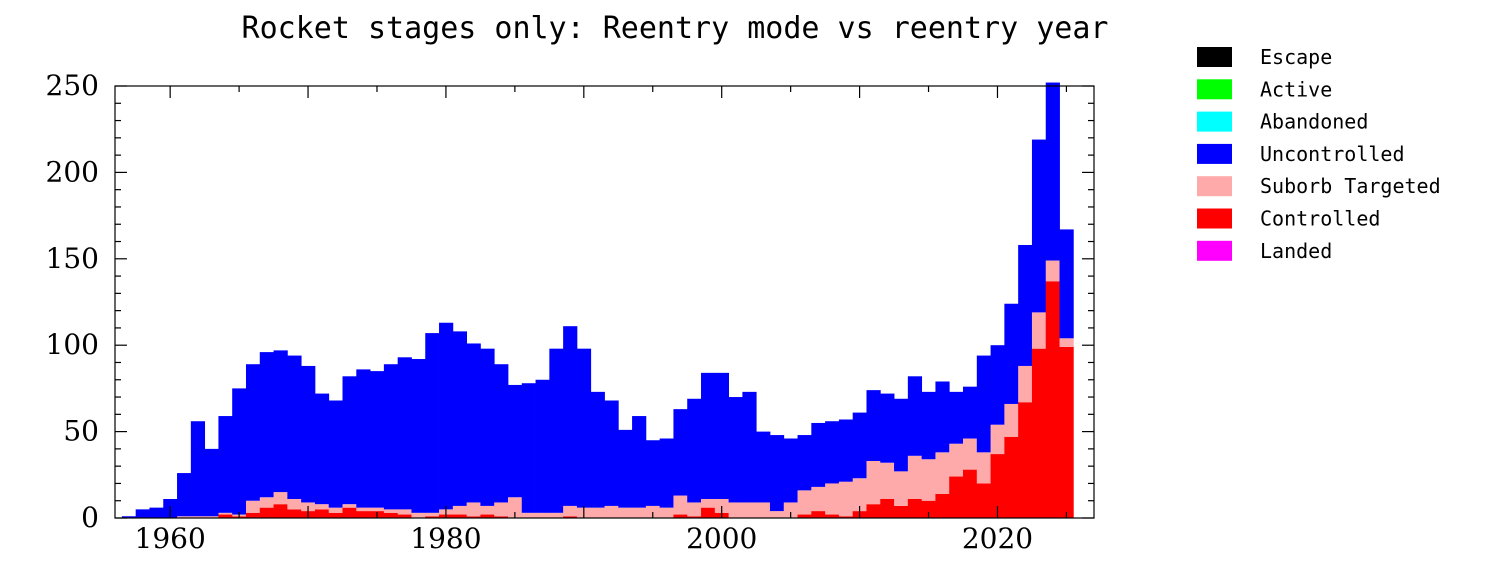 The image size is (1489, 576). Describe the element at coordinates (72, 258) in the screenshot. I see `y-tick-label: 150` at that location.